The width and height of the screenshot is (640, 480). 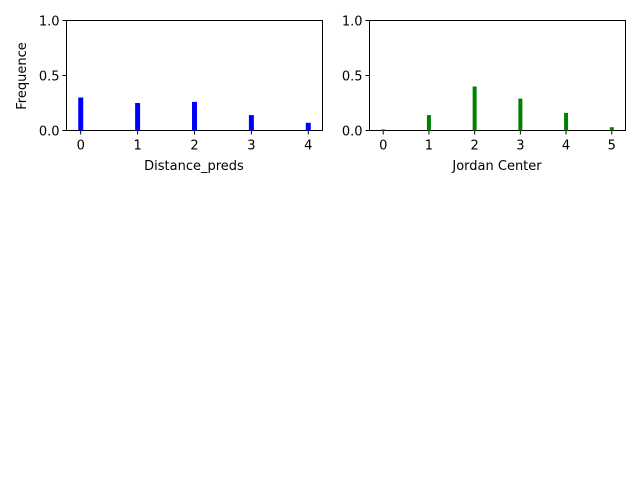 What do you see at coordinates (612, 146) in the screenshot?
I see `x-tick-label: 5` at bounding box center [612, 146].